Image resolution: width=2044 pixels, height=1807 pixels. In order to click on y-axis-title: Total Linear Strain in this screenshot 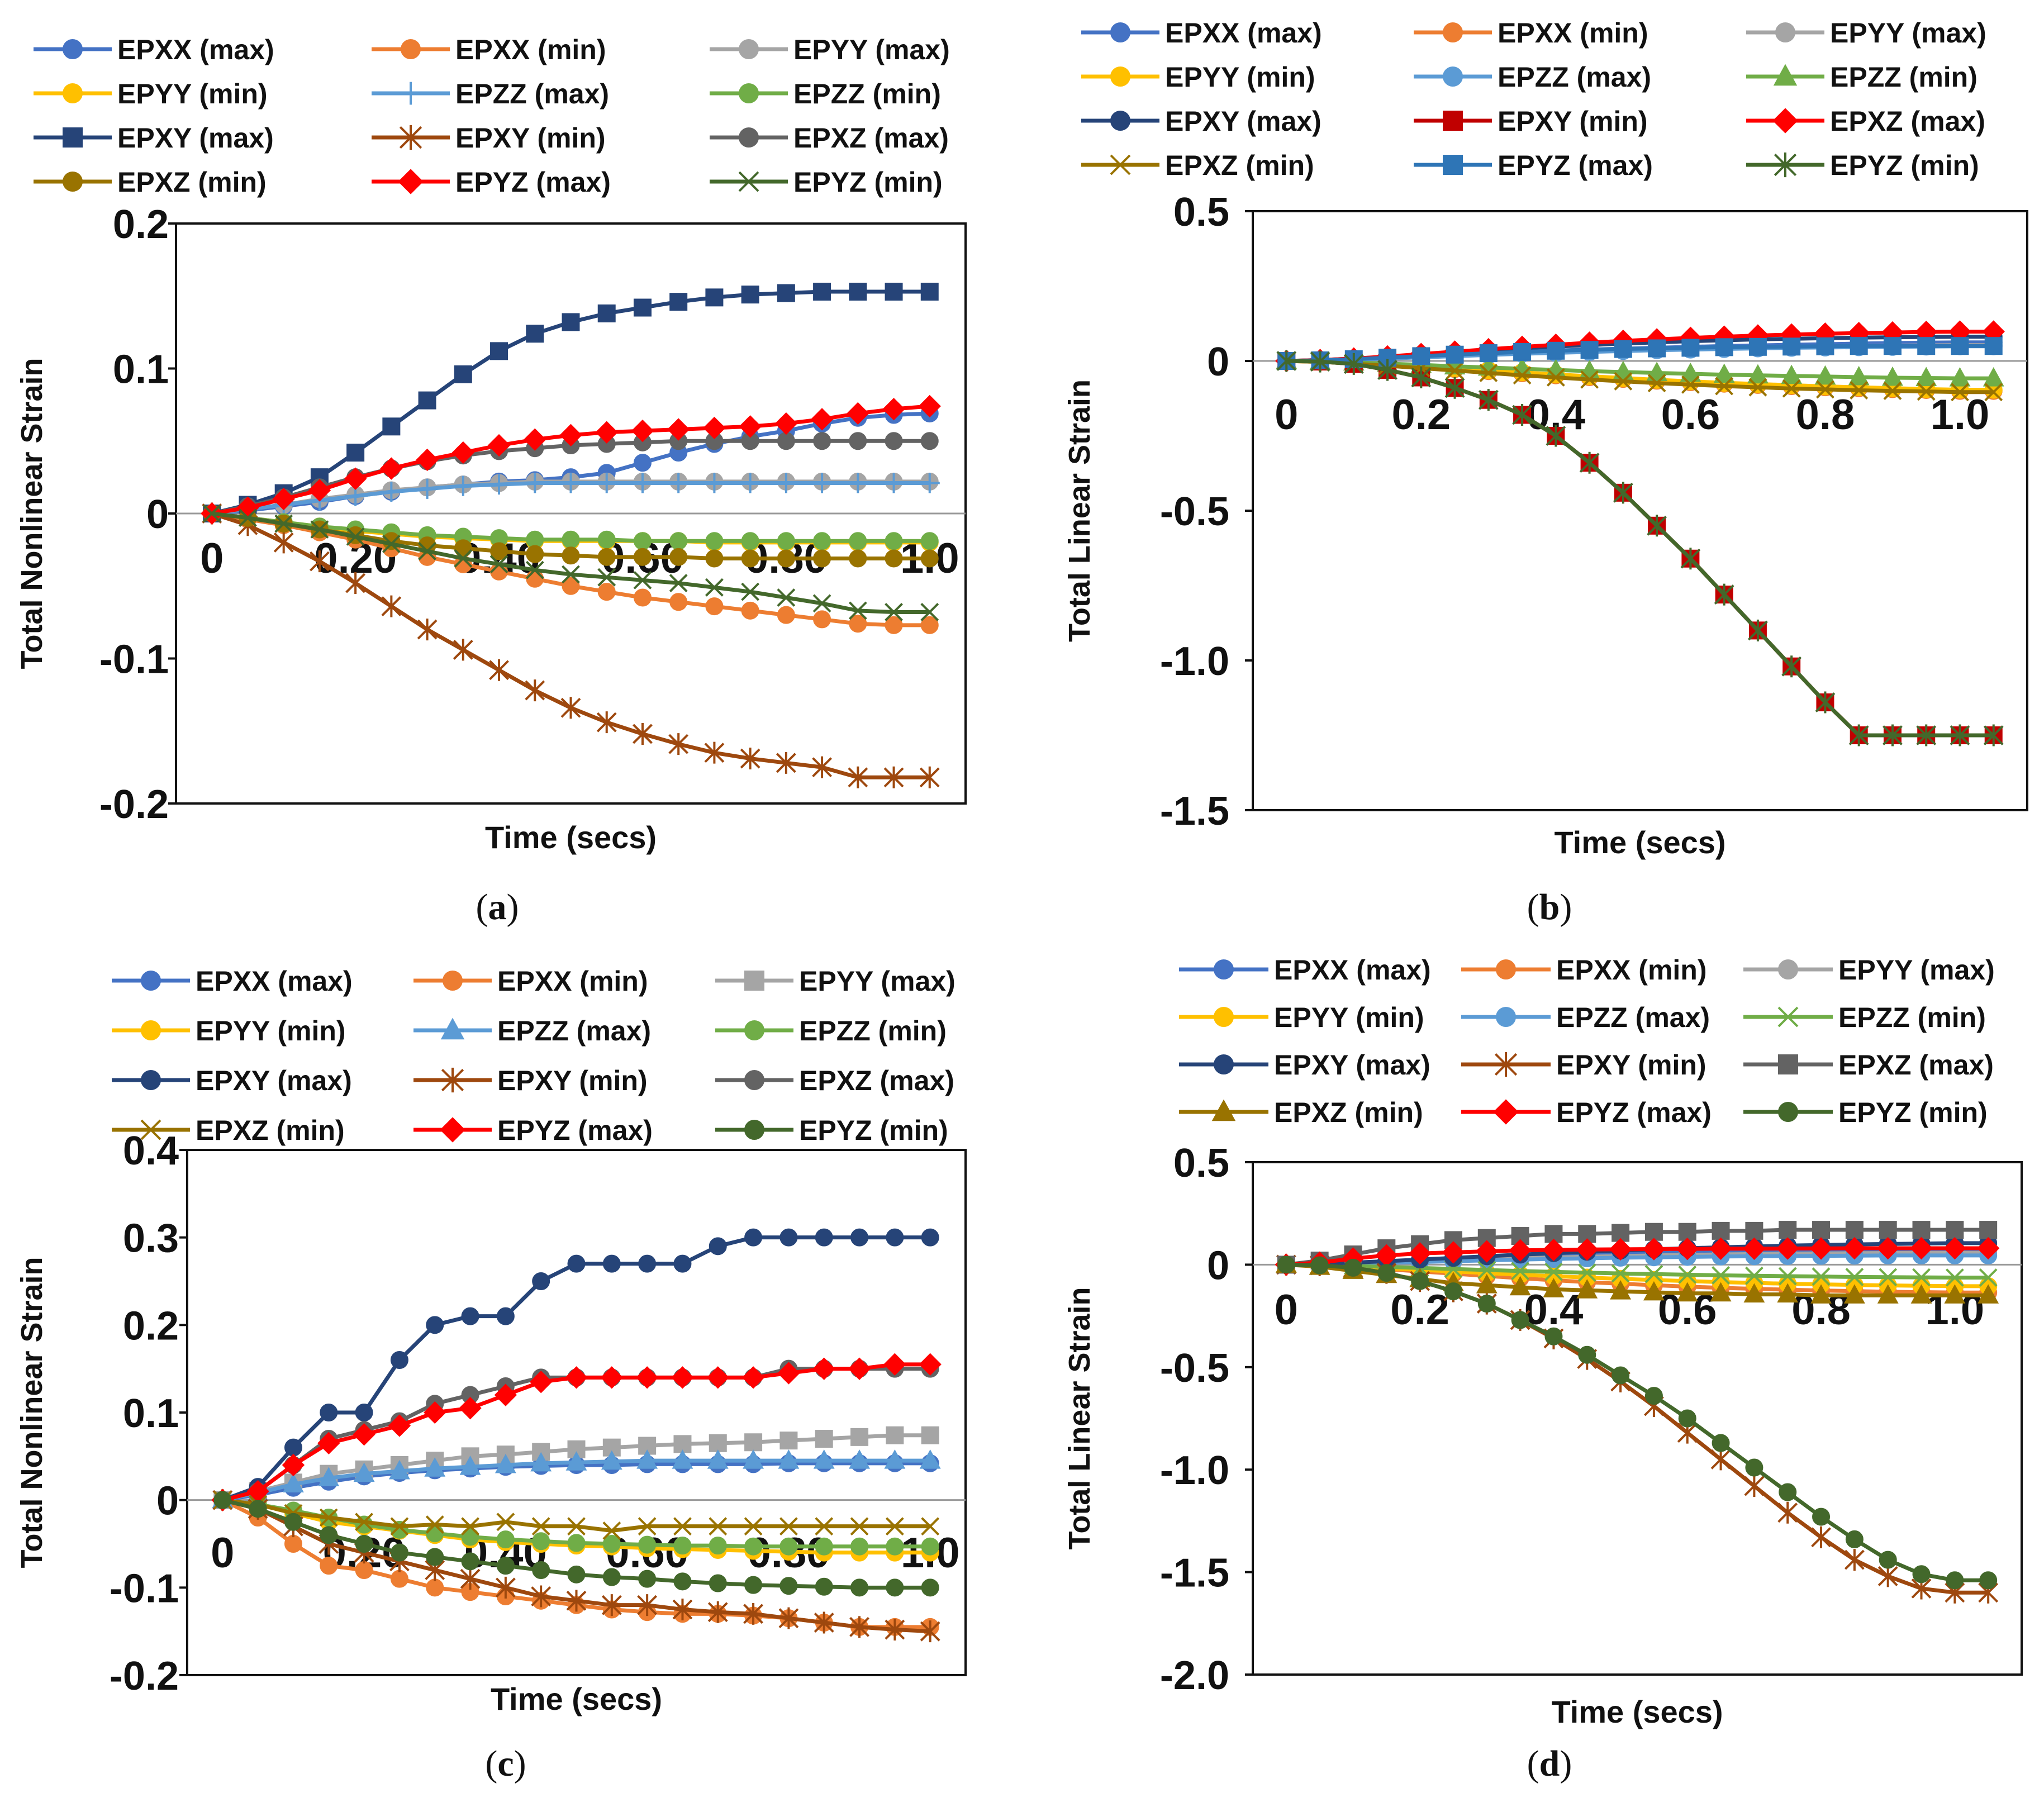, I will do `click(1079, 1418)`.